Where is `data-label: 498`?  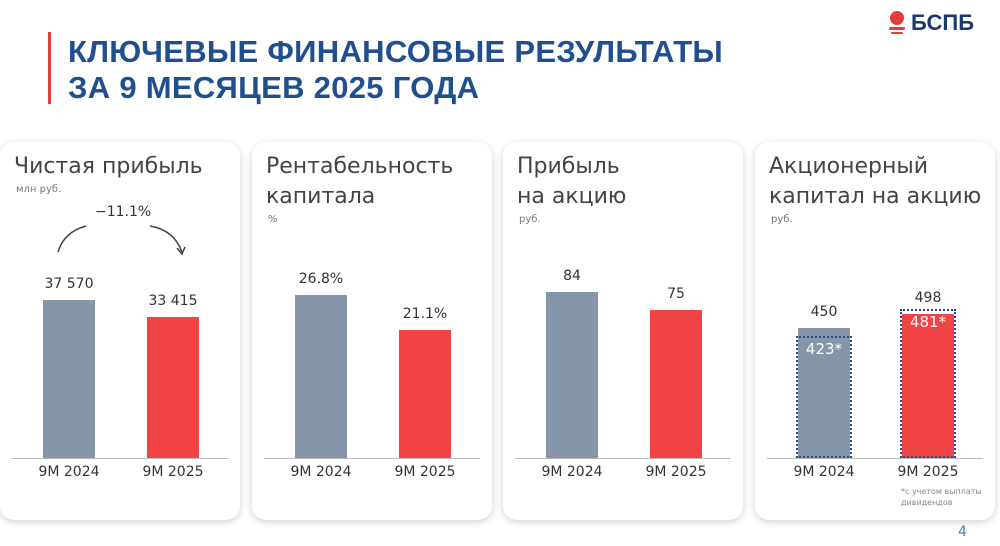 data-label: 498 is located at coordinates (928, 298).